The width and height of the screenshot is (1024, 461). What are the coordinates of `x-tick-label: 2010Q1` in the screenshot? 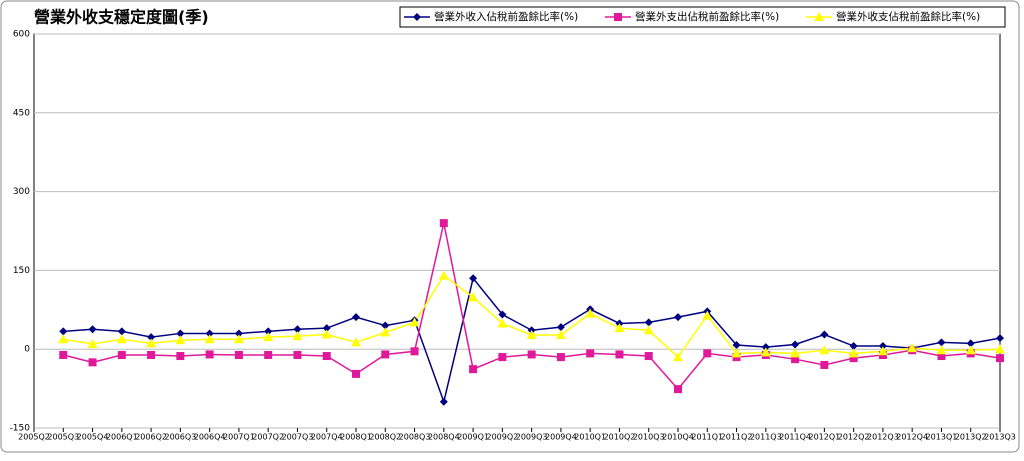 It's located at (590, 437).